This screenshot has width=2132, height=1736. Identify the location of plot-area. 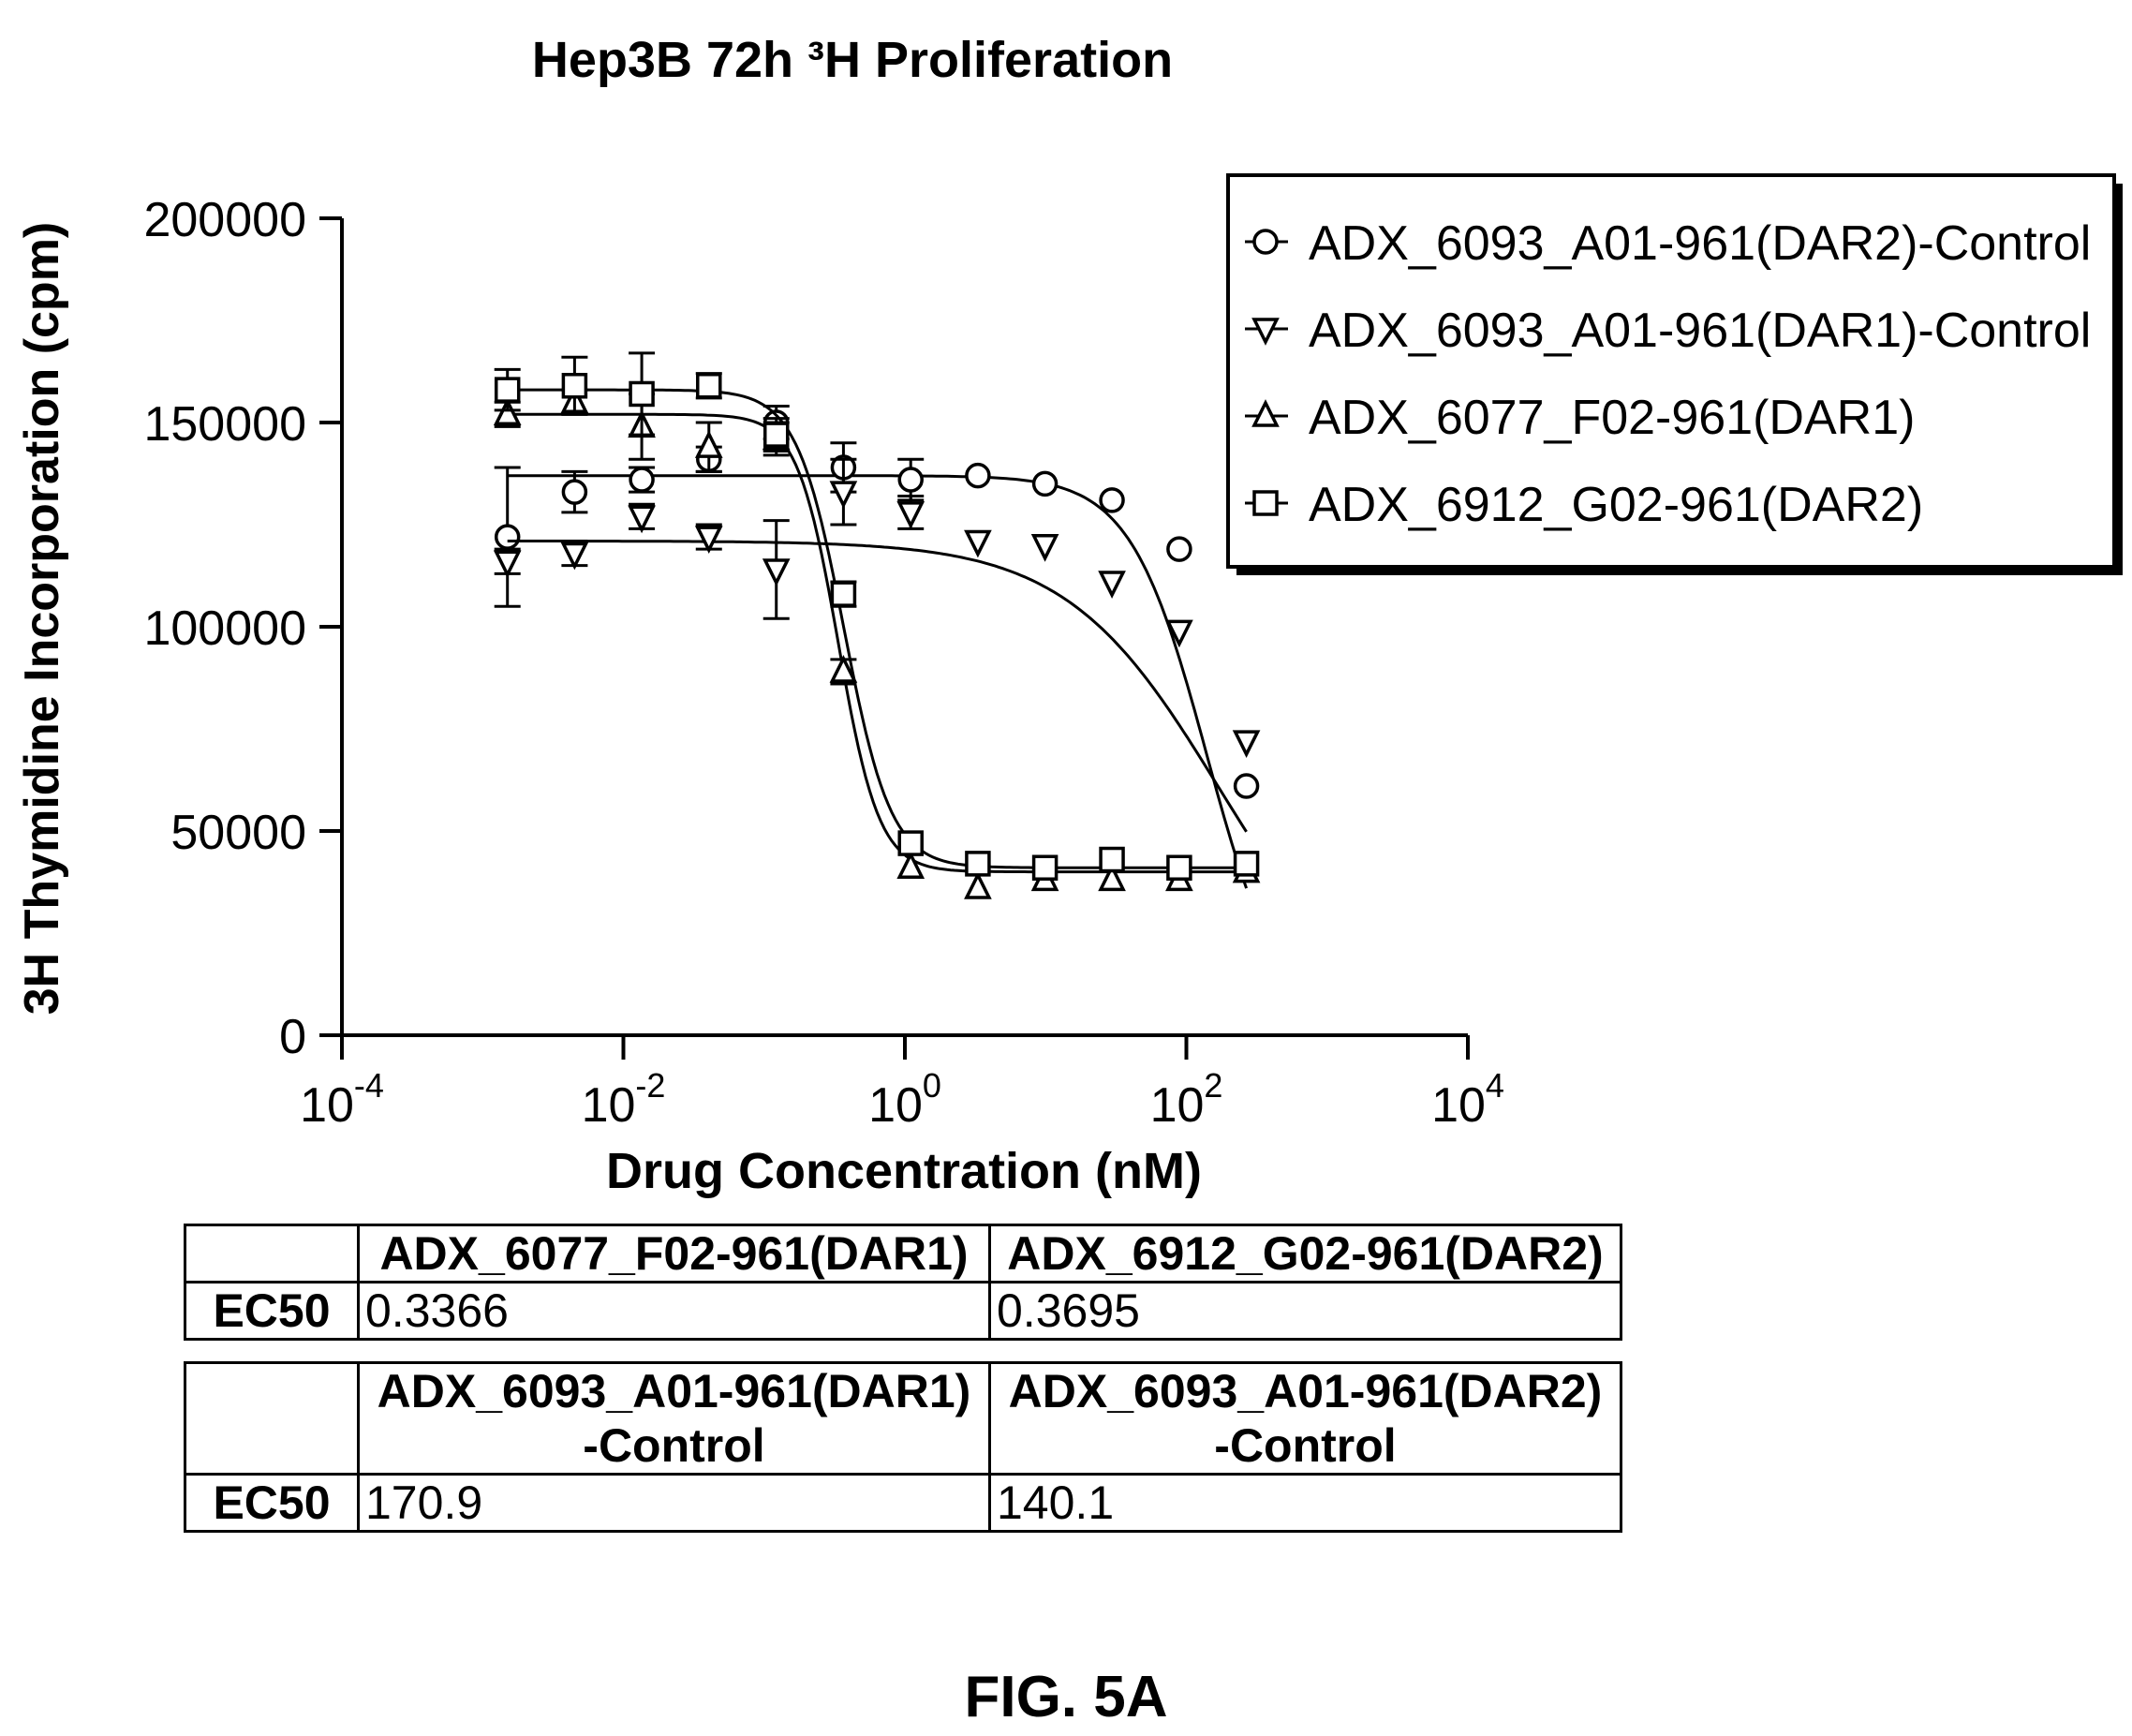
(877, 625).